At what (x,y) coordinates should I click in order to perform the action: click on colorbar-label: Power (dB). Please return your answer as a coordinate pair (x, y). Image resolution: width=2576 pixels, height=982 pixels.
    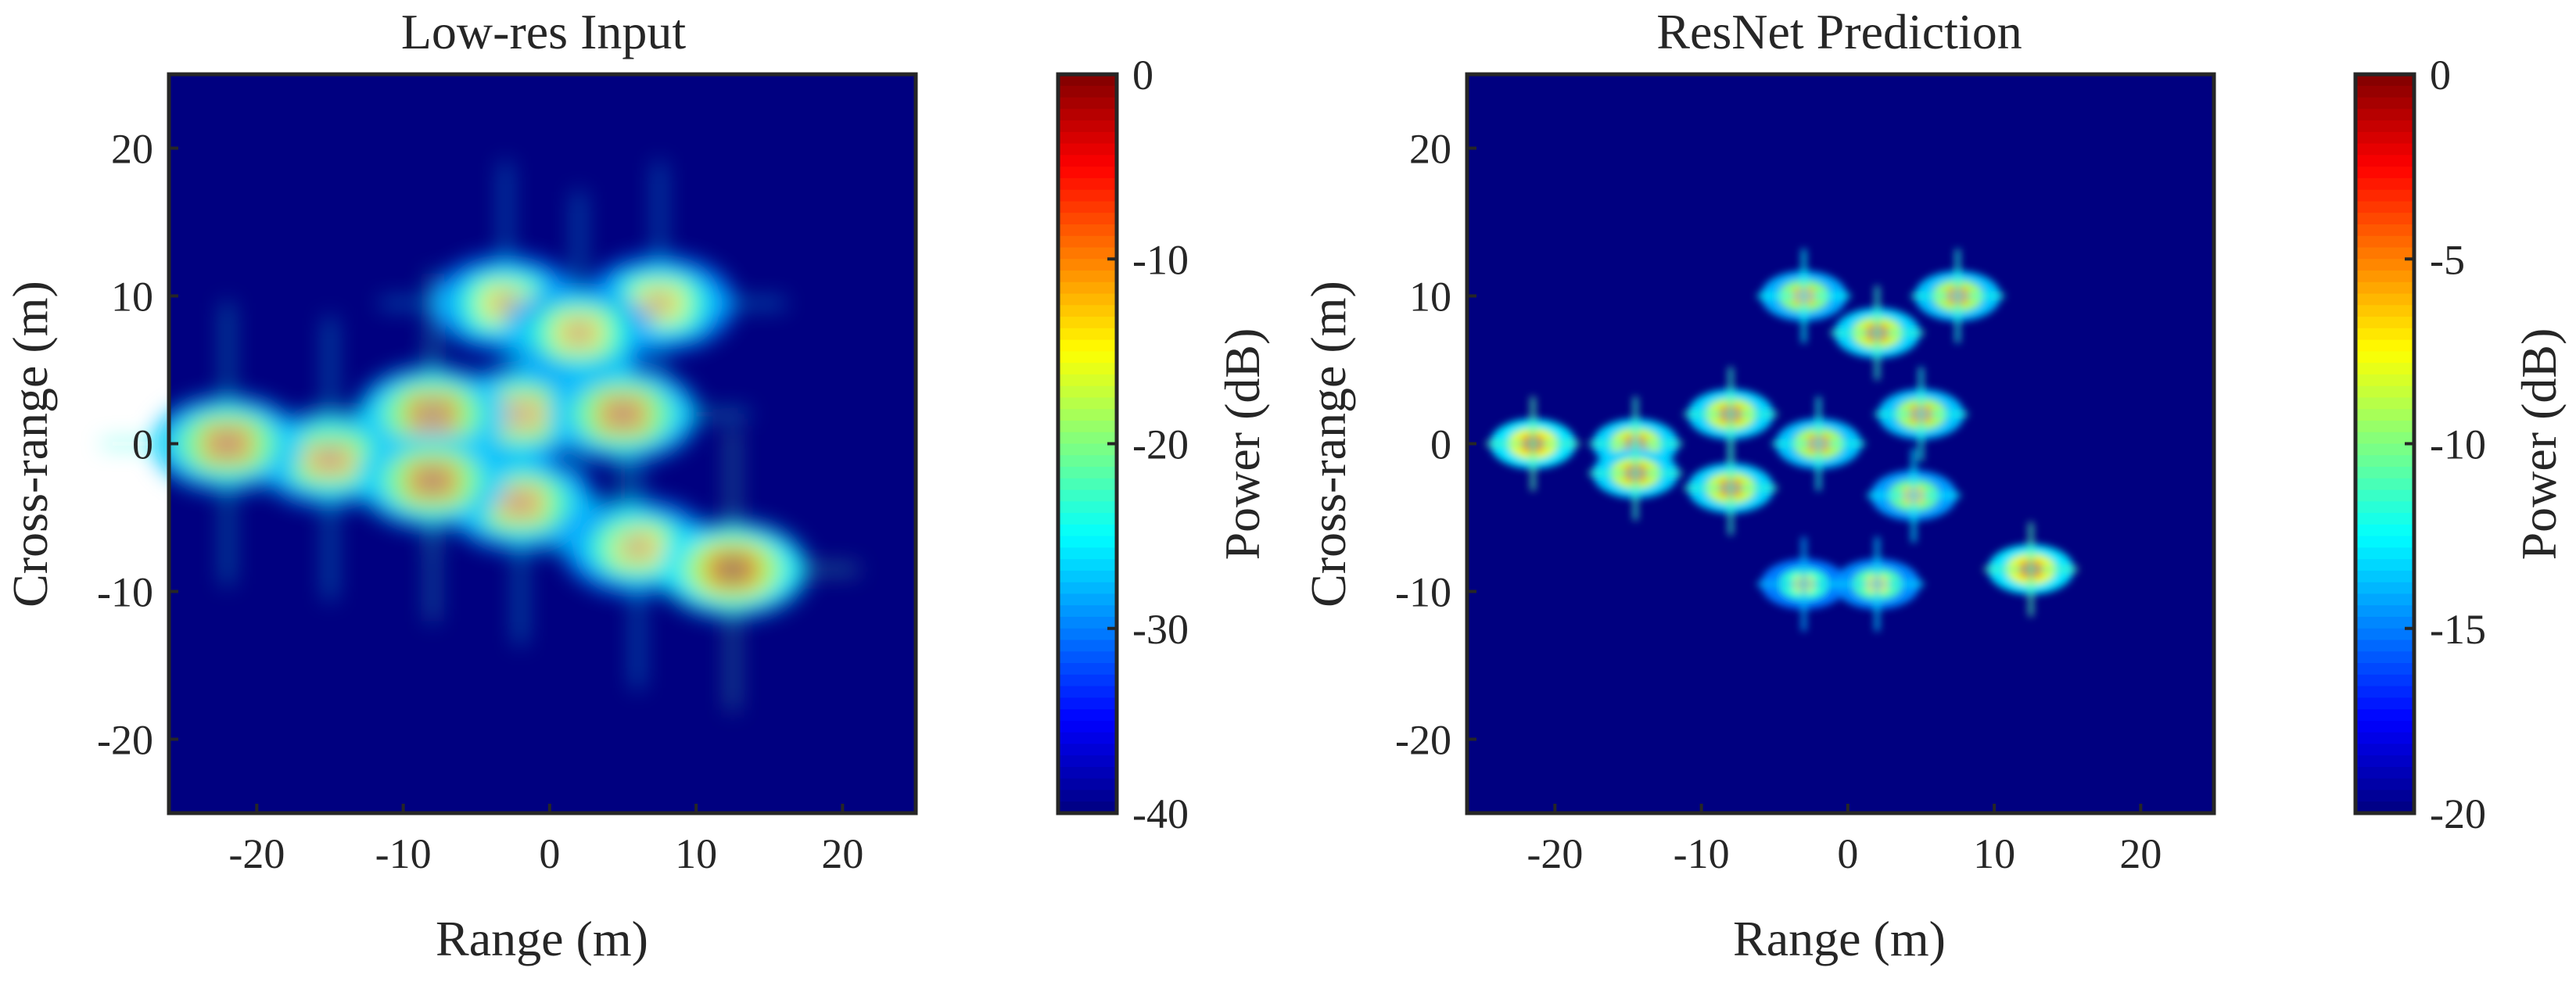
    Looking at the image, I should click on (2539, 444).